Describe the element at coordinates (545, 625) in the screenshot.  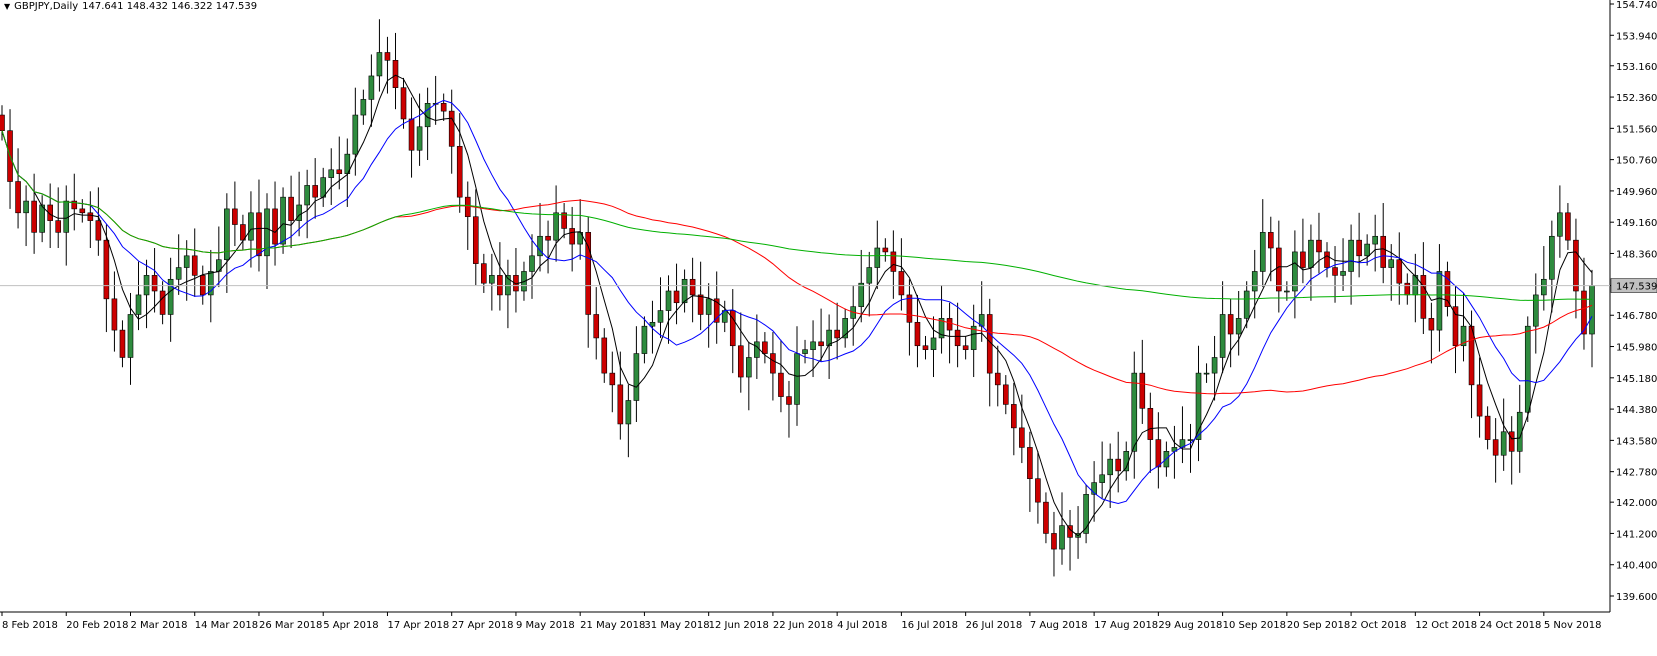
I see `x-tick-label: 9 May 2018` at that location.